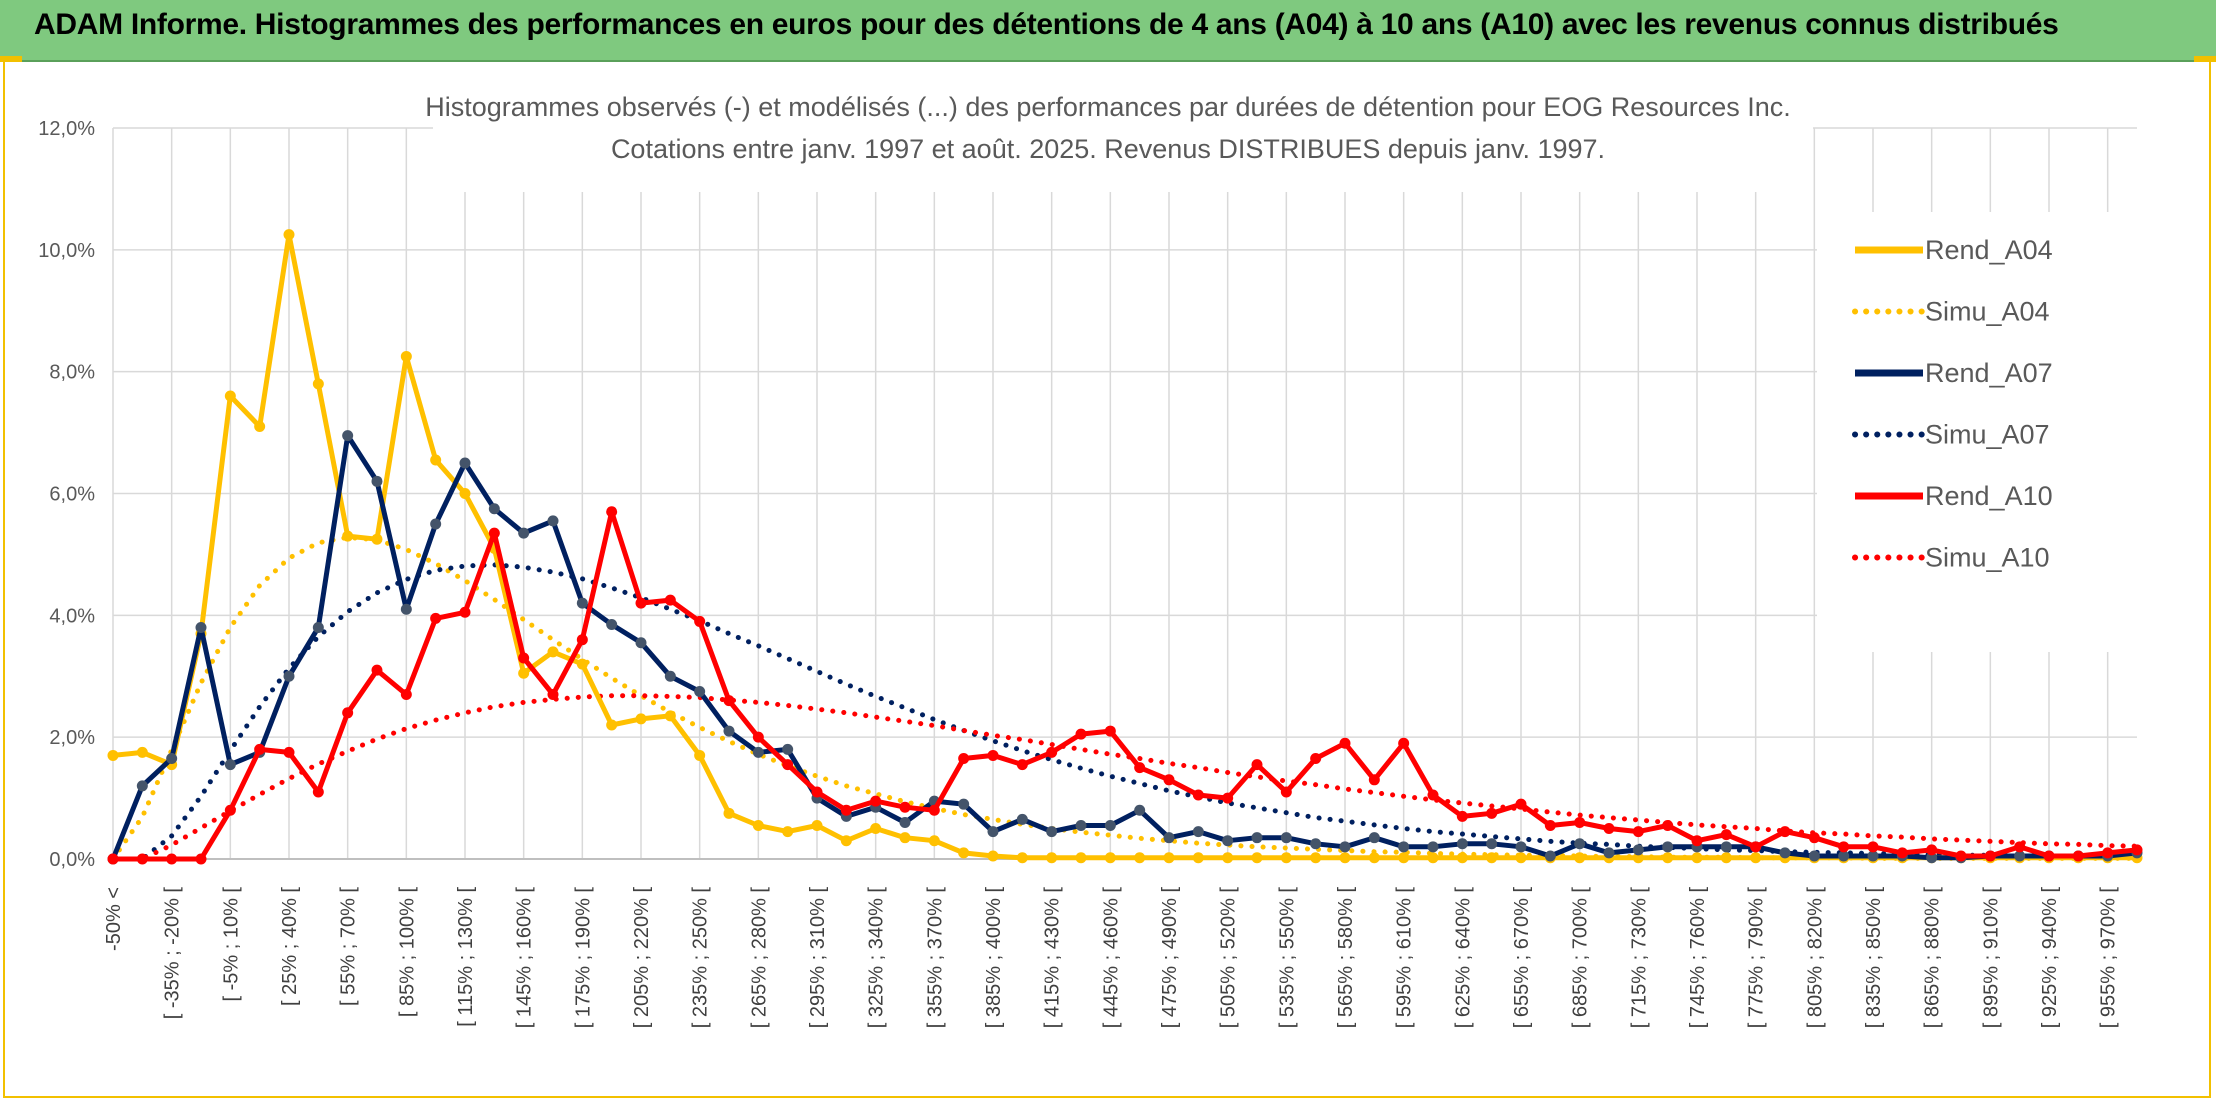 The image size is (2216, 1102). I want to click on x-tick-label: [ 445% ; 460% [, so click(1111, 958).